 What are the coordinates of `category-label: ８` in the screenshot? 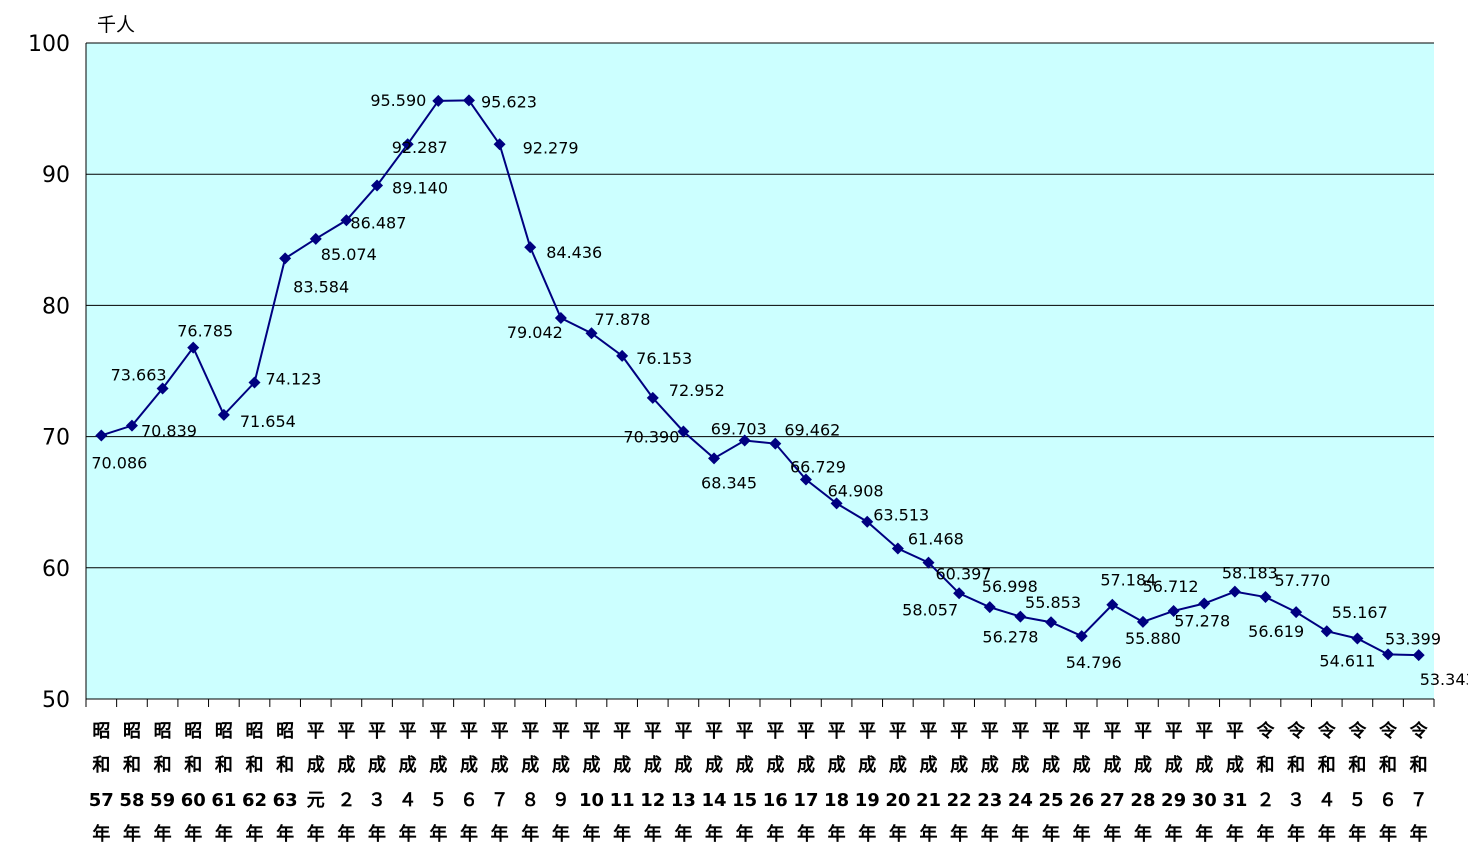 It's located at (530, 800).